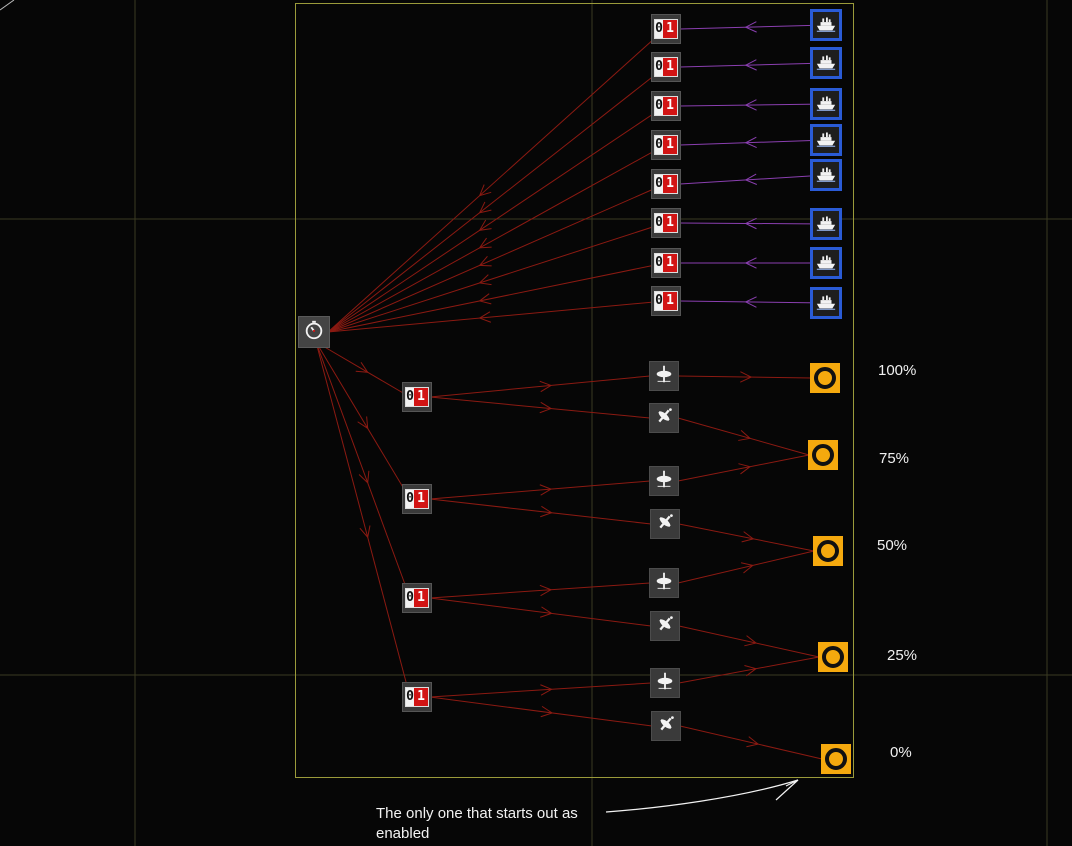 The image size is (1072, 846). I want to click on timer-node, so click(314, 332).